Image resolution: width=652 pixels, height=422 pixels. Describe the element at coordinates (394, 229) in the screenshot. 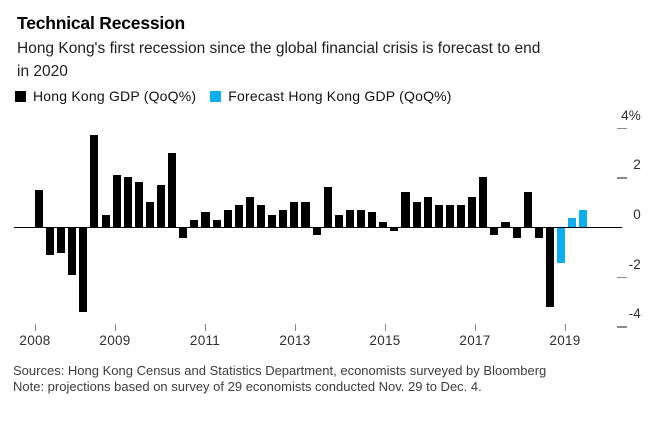

I see `bar-actual-2016-Q1` at that location.